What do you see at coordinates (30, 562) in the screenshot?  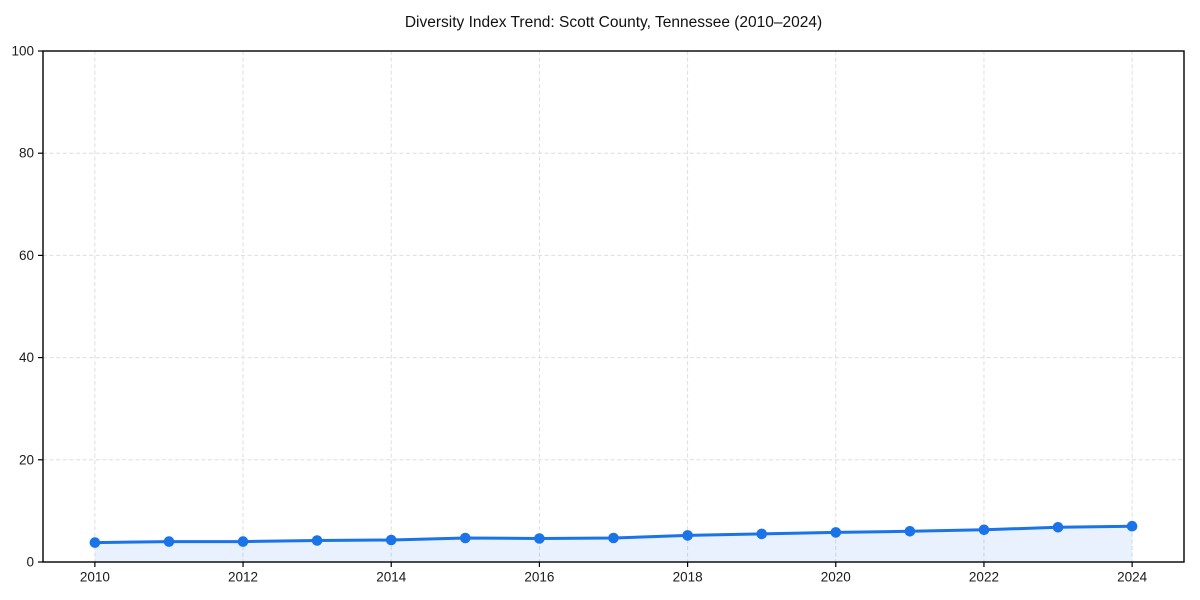 I see `y-tick-label: 0` at bounding box center [30, 562].